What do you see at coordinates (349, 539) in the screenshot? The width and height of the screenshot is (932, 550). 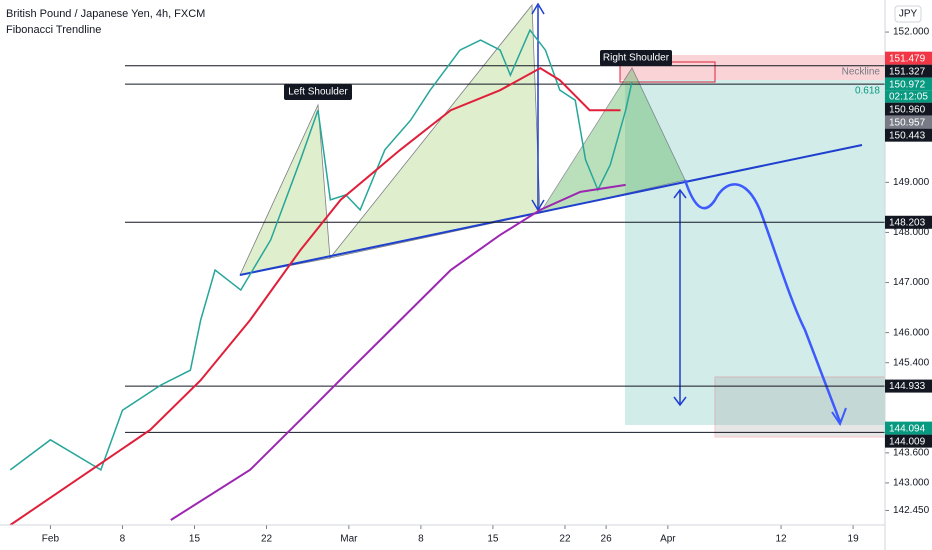 I see `x-tick-label: Mar` at bounding box center [349, 539].